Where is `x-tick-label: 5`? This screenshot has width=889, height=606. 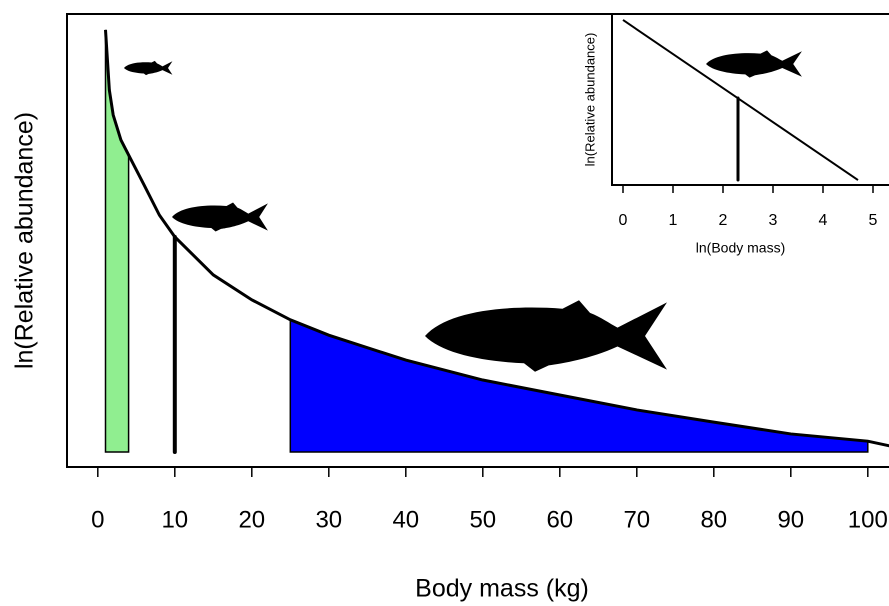 x-tick-label: 5 is located at coordinates (873, 220).